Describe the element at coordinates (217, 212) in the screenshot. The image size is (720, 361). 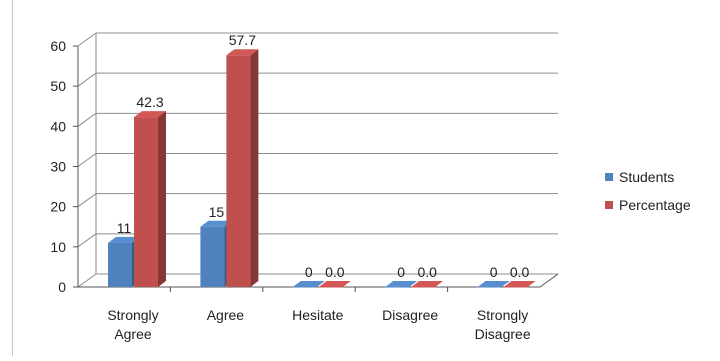
I see `data-label-students-1: 15` at that location.